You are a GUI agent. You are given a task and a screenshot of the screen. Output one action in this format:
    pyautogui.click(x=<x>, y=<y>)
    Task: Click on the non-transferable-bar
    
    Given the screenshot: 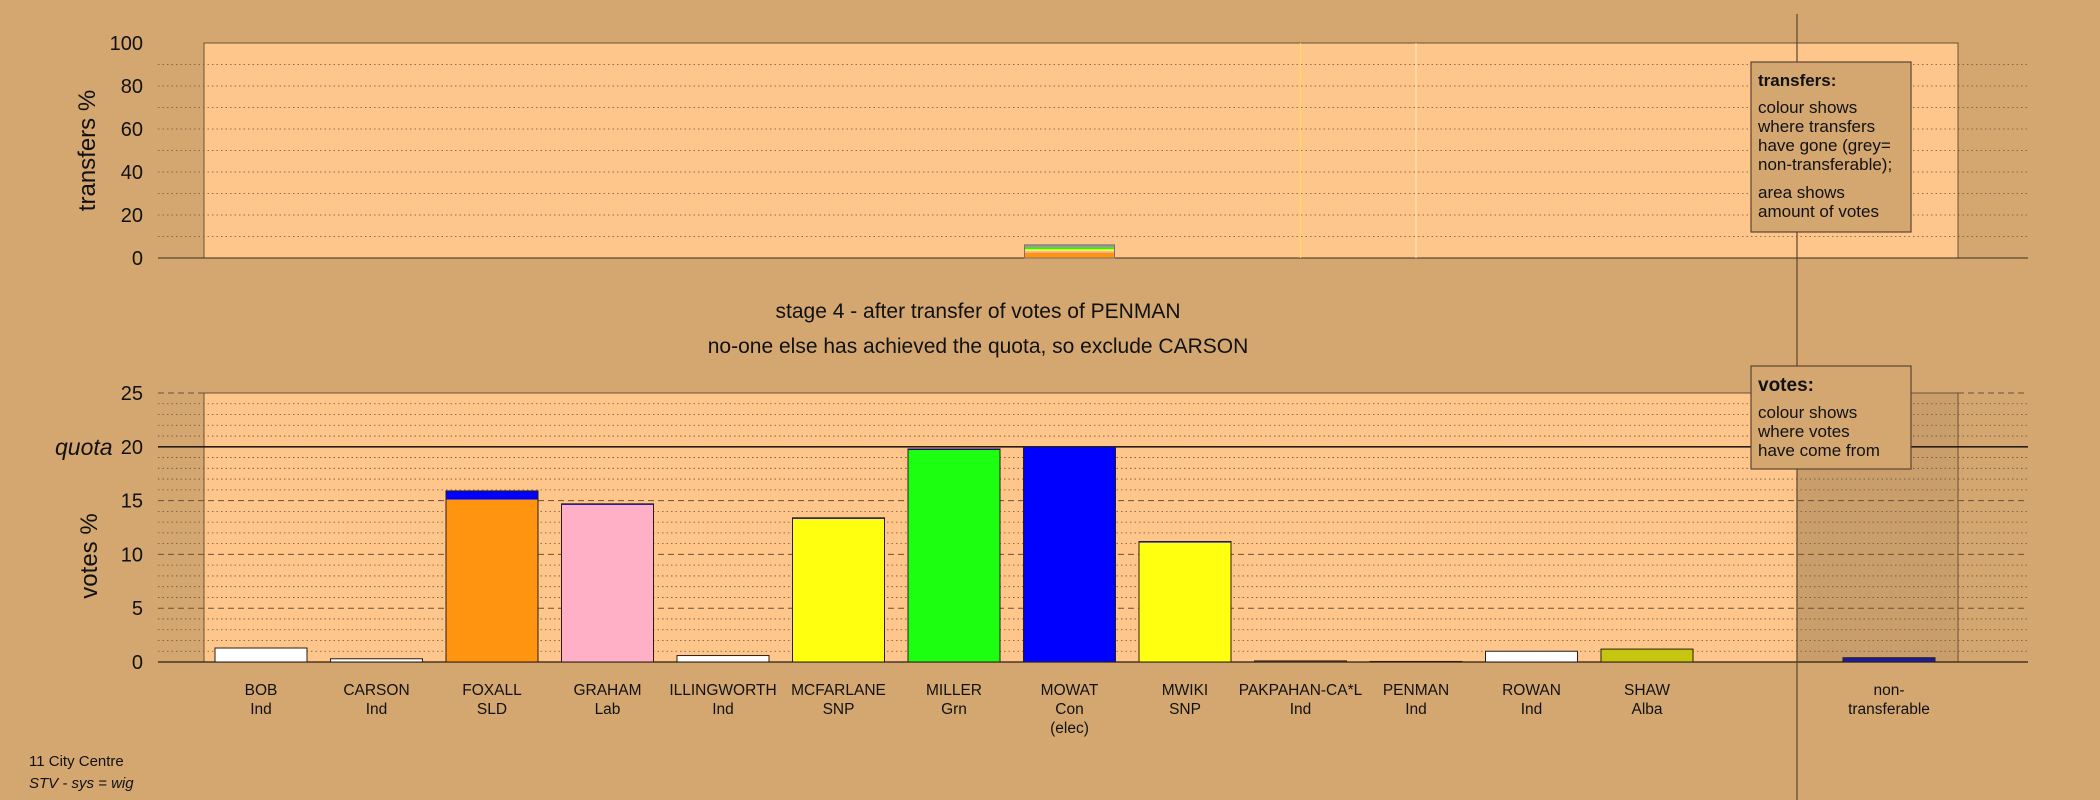 What is the action you would take?
    pyautogui.click(x=1889, y=660)
    